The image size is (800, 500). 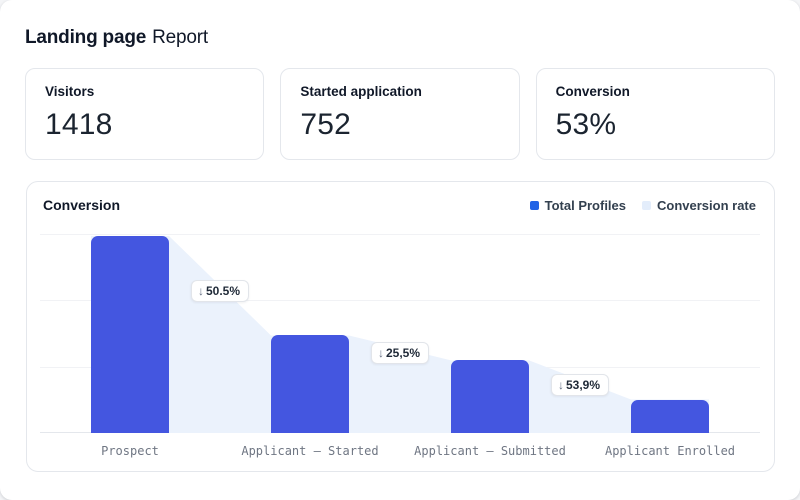 I want to click on x-label-applicant-started: Applicant – Started, so click(x=310, y=451).